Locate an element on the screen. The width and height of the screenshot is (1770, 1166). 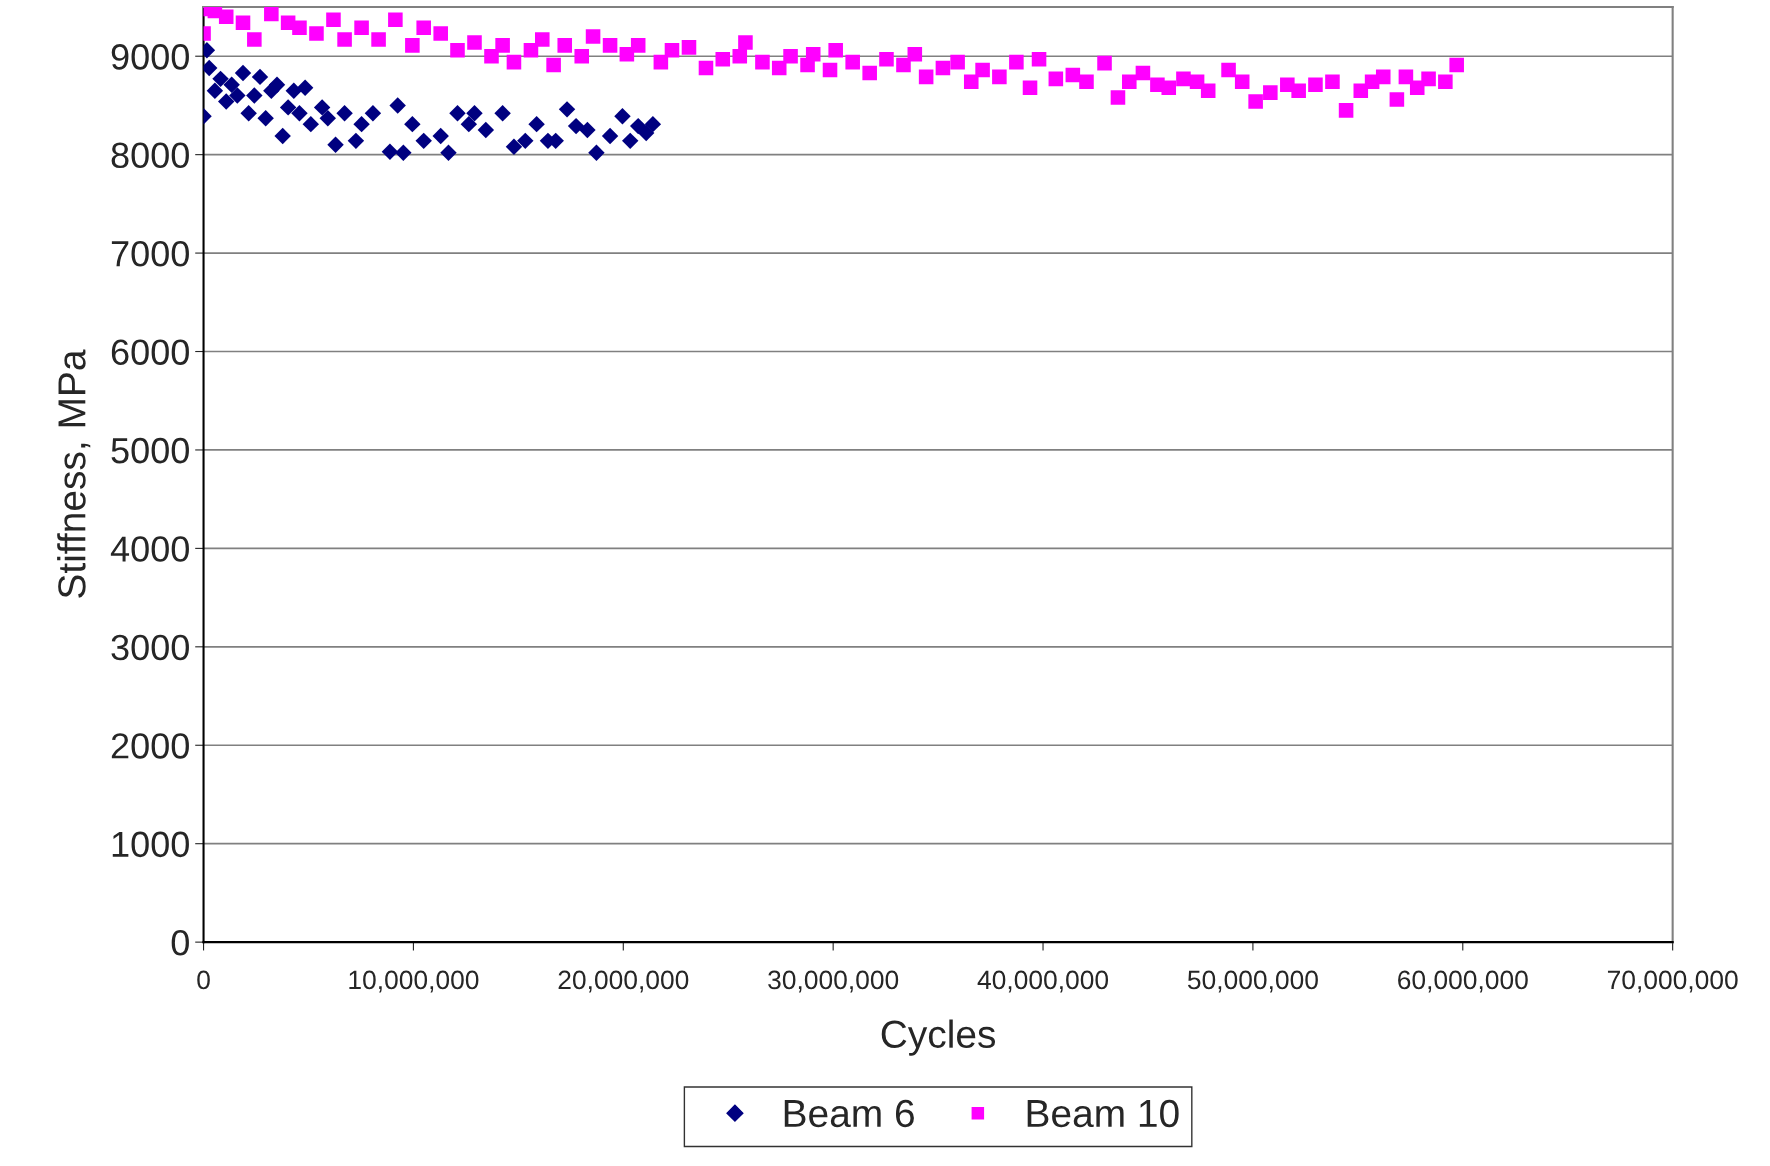
x-axis-title: Cycles is located at coordinates (938, 1037).